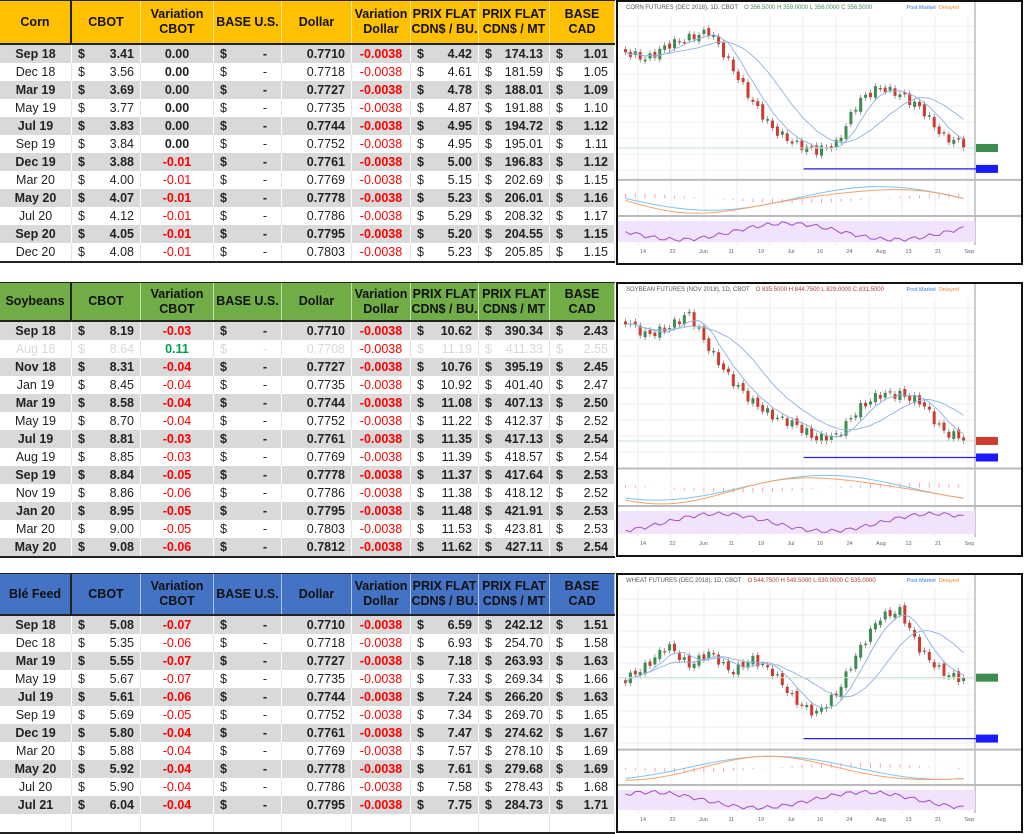  I want to click on cell-value: 6.59, so click(459, 625).